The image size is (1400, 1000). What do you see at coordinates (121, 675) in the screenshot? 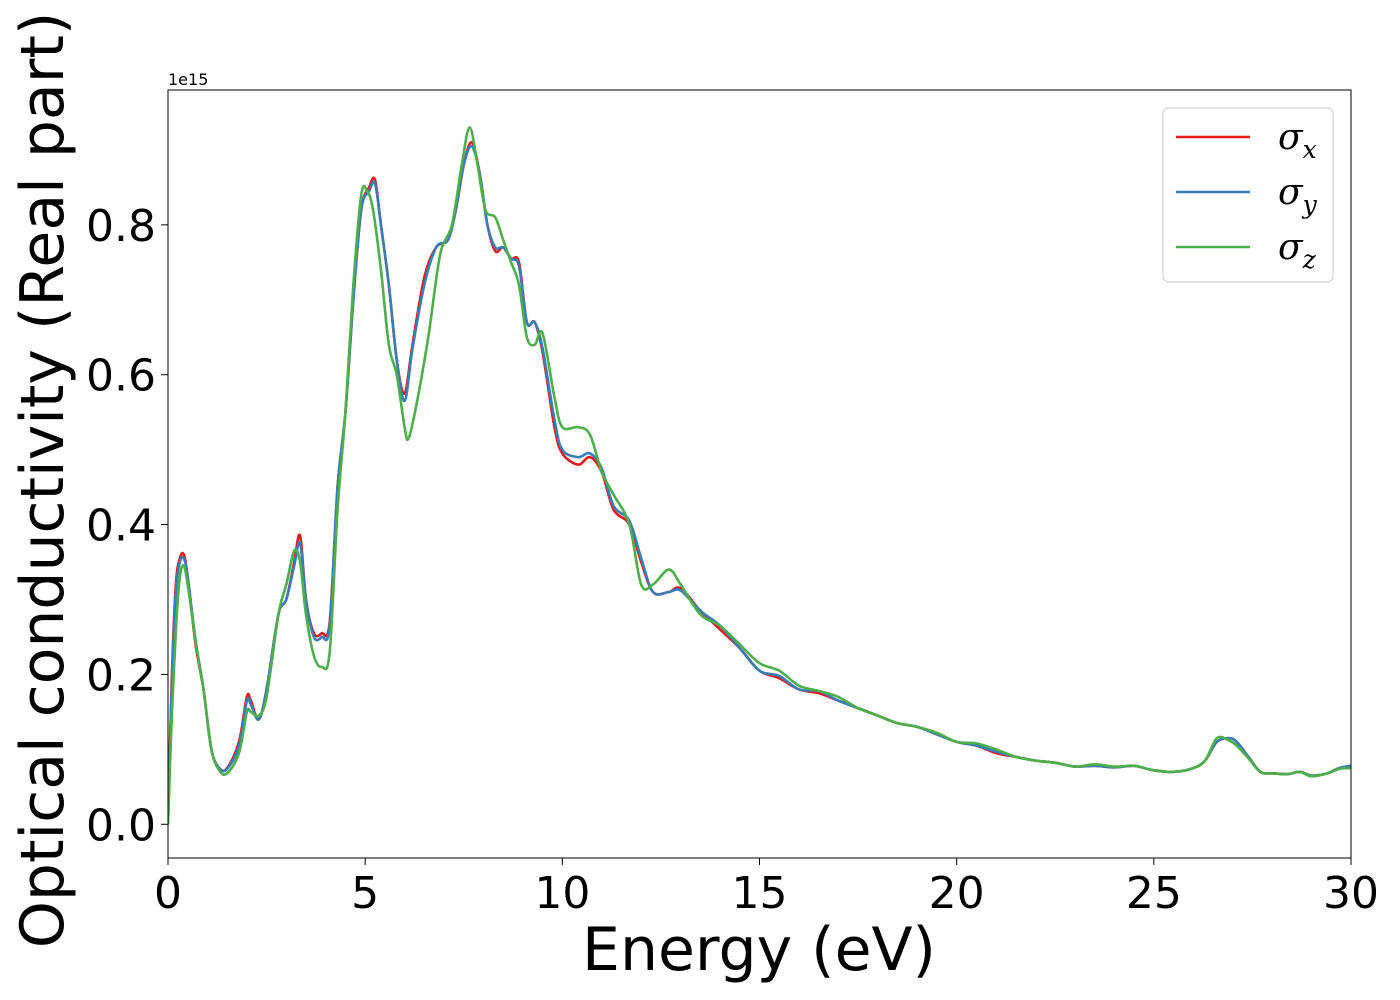
I see `y-tick-label: 0.2` at bounding box center [121, 675].